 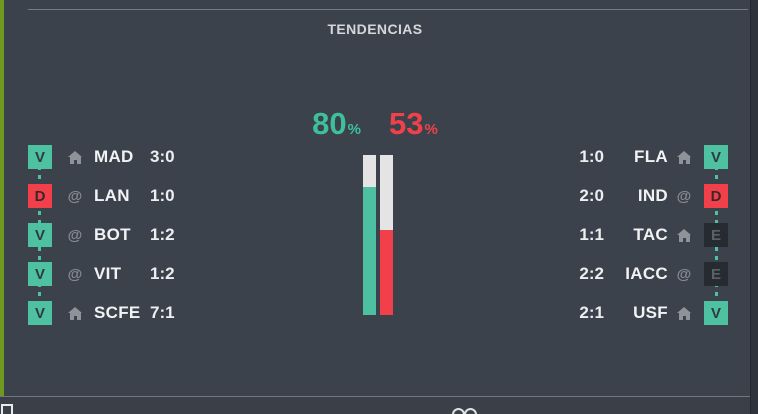 I want to click on match-row: 1:0 FLA @ V, so click(x=638, y=157).